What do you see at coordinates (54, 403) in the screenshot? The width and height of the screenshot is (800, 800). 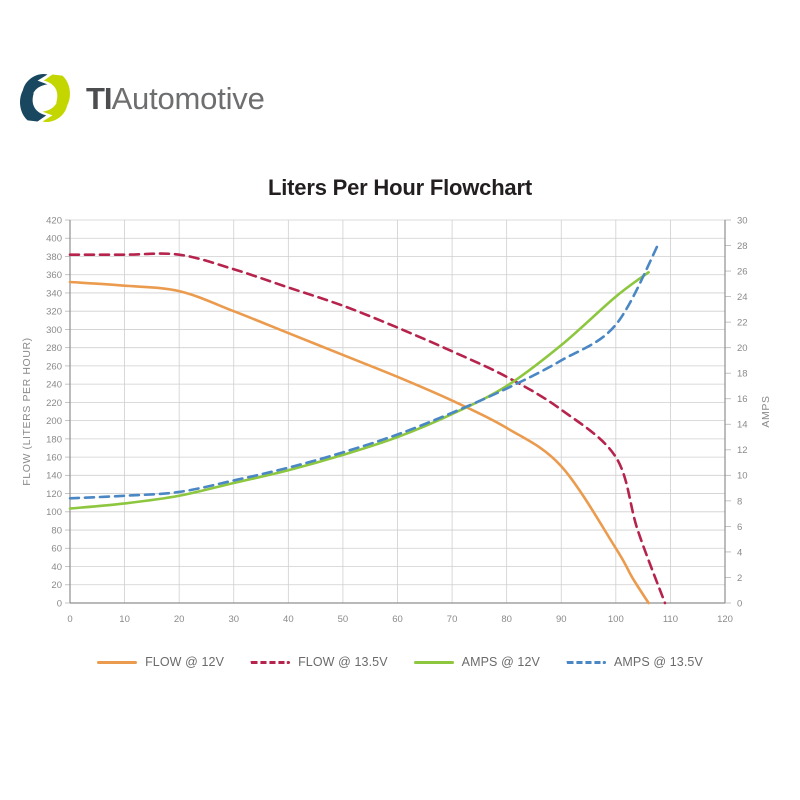 I see `svg-text: 220` at bounding box center [54, 403].